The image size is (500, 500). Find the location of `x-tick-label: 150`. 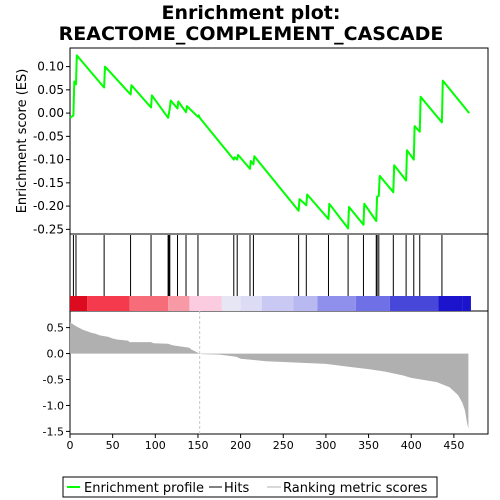

x-tick-label: 150 is located at coordinates (197, 445).